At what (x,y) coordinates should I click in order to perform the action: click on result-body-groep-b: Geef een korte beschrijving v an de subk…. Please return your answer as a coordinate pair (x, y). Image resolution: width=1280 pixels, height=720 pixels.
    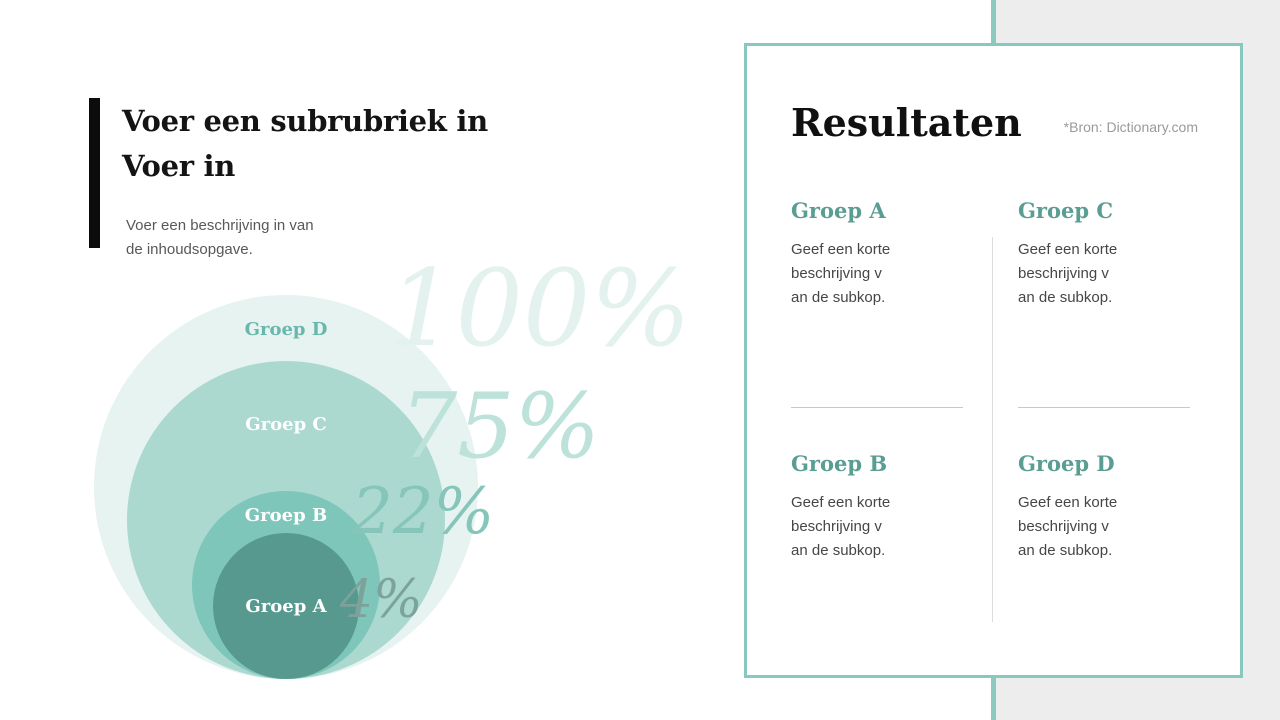
    Looking at the image, I should click on (841, 526).